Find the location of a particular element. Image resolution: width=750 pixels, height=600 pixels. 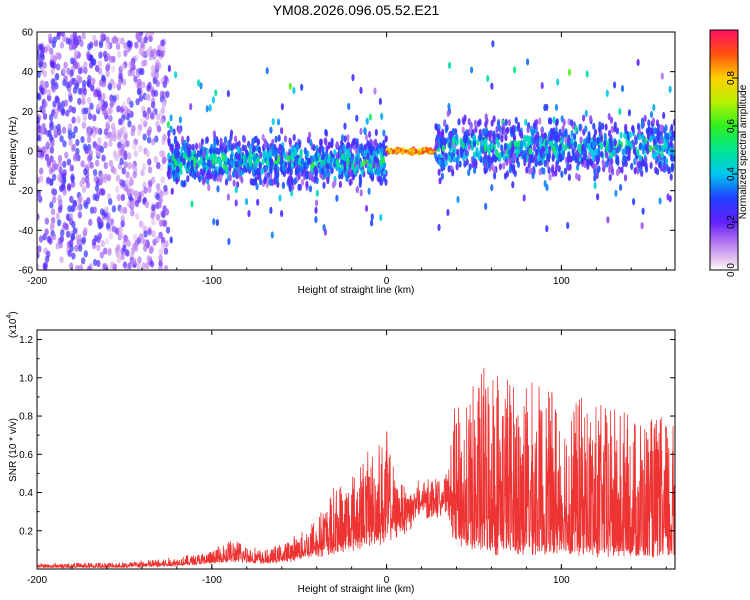

colorbar-tick-label: 0.4 is located at coordinates (731, 174).